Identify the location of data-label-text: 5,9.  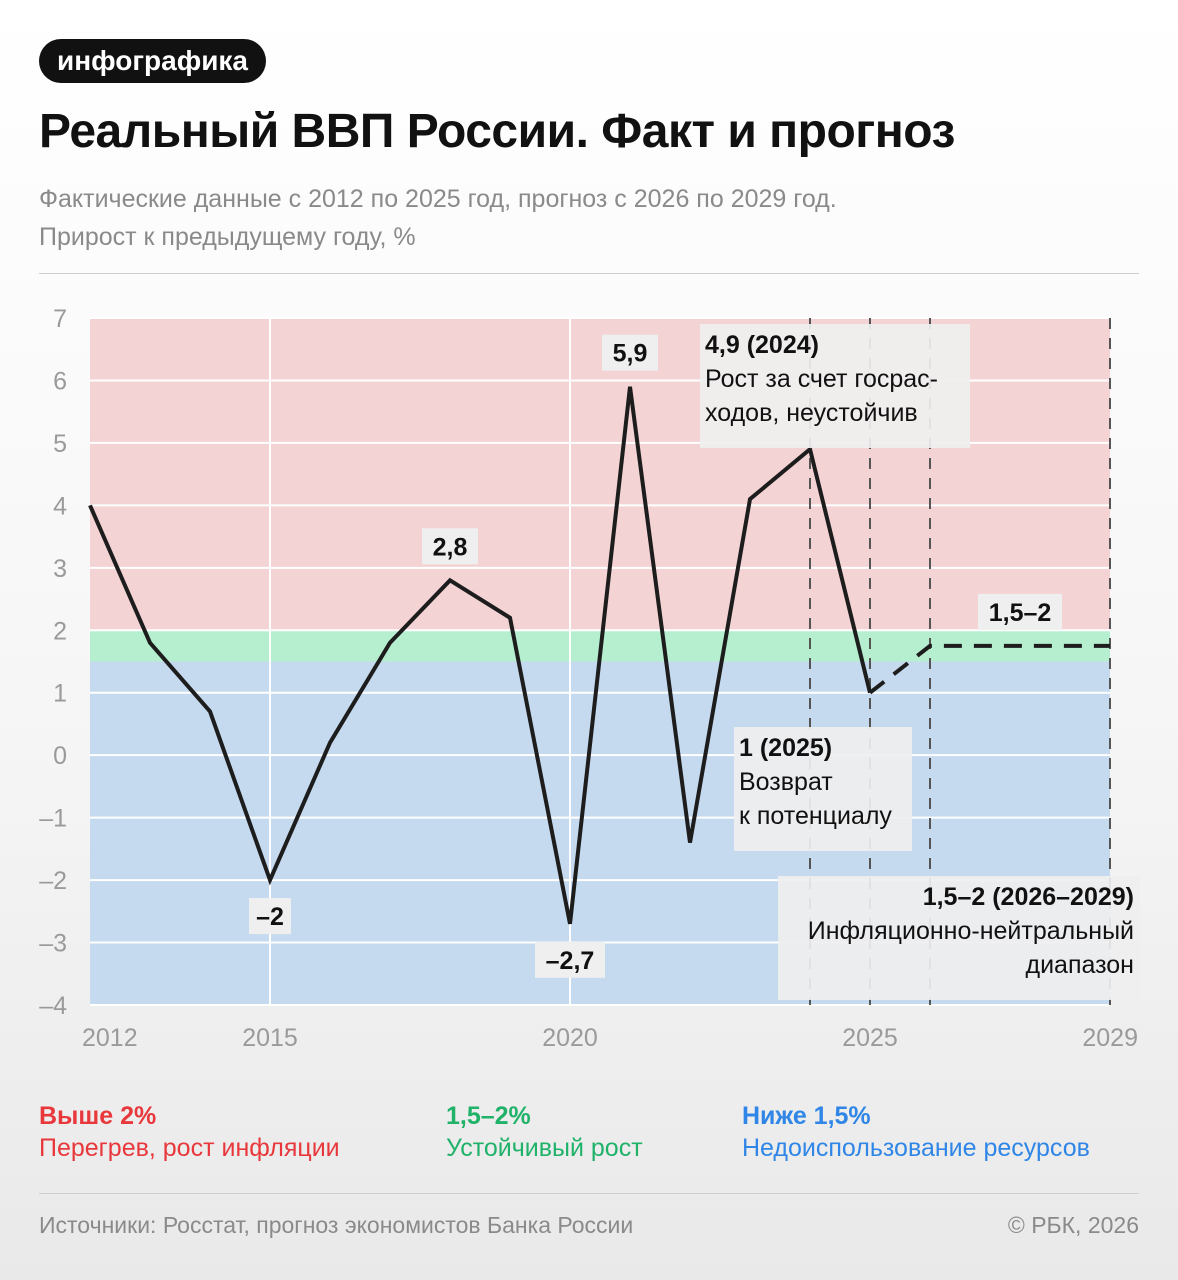
(630, 354).